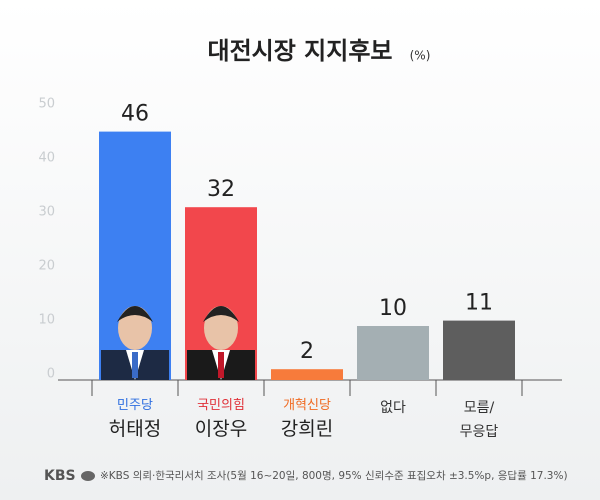  I want to click on x-tick-label: 모름/ 무응답, so click(479, 420).